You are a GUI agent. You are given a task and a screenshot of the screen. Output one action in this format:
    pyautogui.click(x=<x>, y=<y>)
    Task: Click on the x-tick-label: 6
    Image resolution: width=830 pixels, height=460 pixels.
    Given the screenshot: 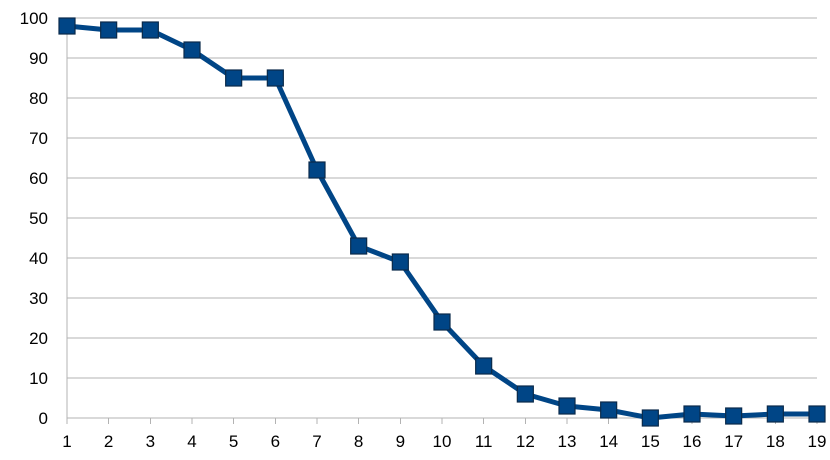 What is the action you would take?
    pyautogui.click(x=275, y=441)
    